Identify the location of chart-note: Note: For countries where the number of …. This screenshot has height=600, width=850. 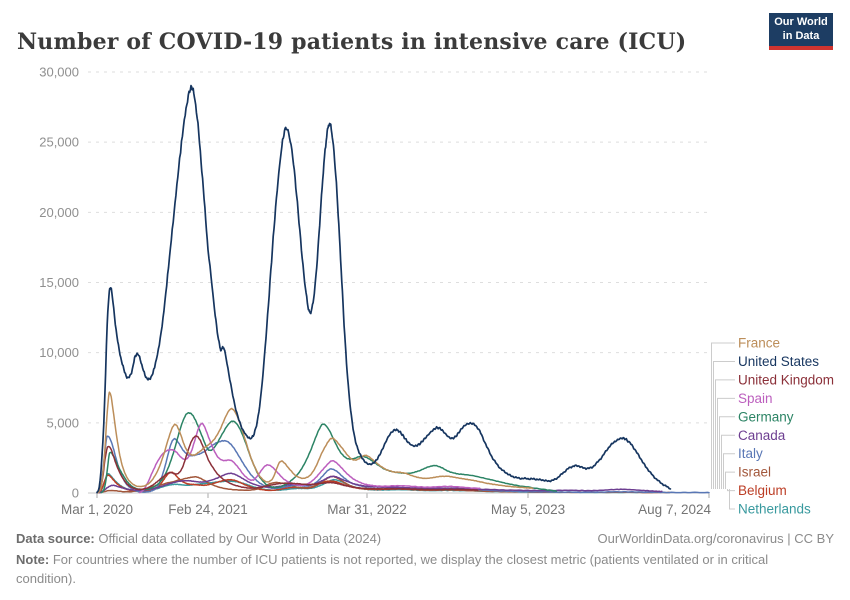
(412, 570).